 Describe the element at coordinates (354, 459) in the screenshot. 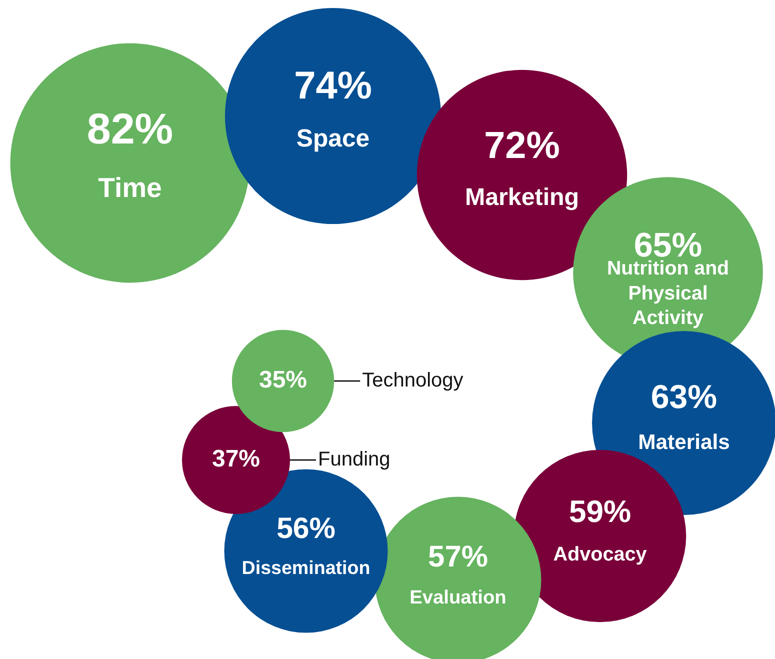

I see `category-label: Funding` at that location.